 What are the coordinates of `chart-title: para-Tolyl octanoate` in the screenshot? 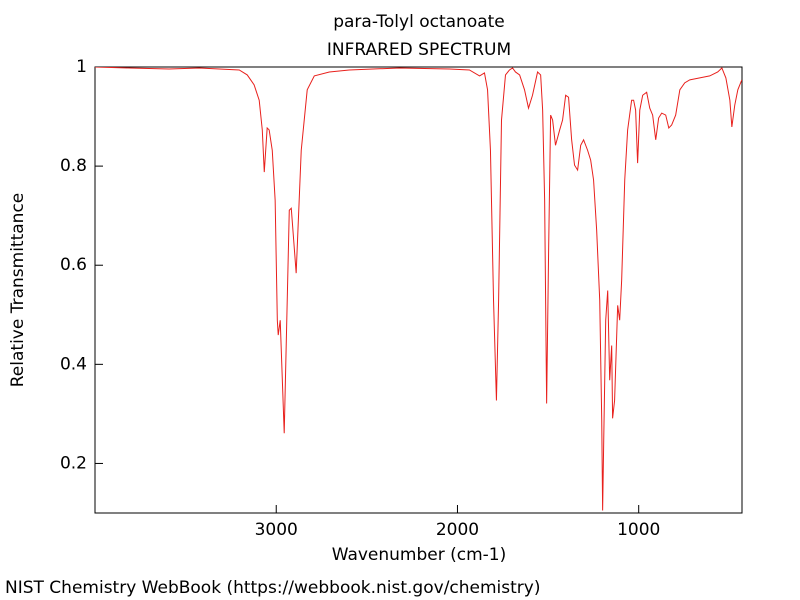 It's located at (419, 22).